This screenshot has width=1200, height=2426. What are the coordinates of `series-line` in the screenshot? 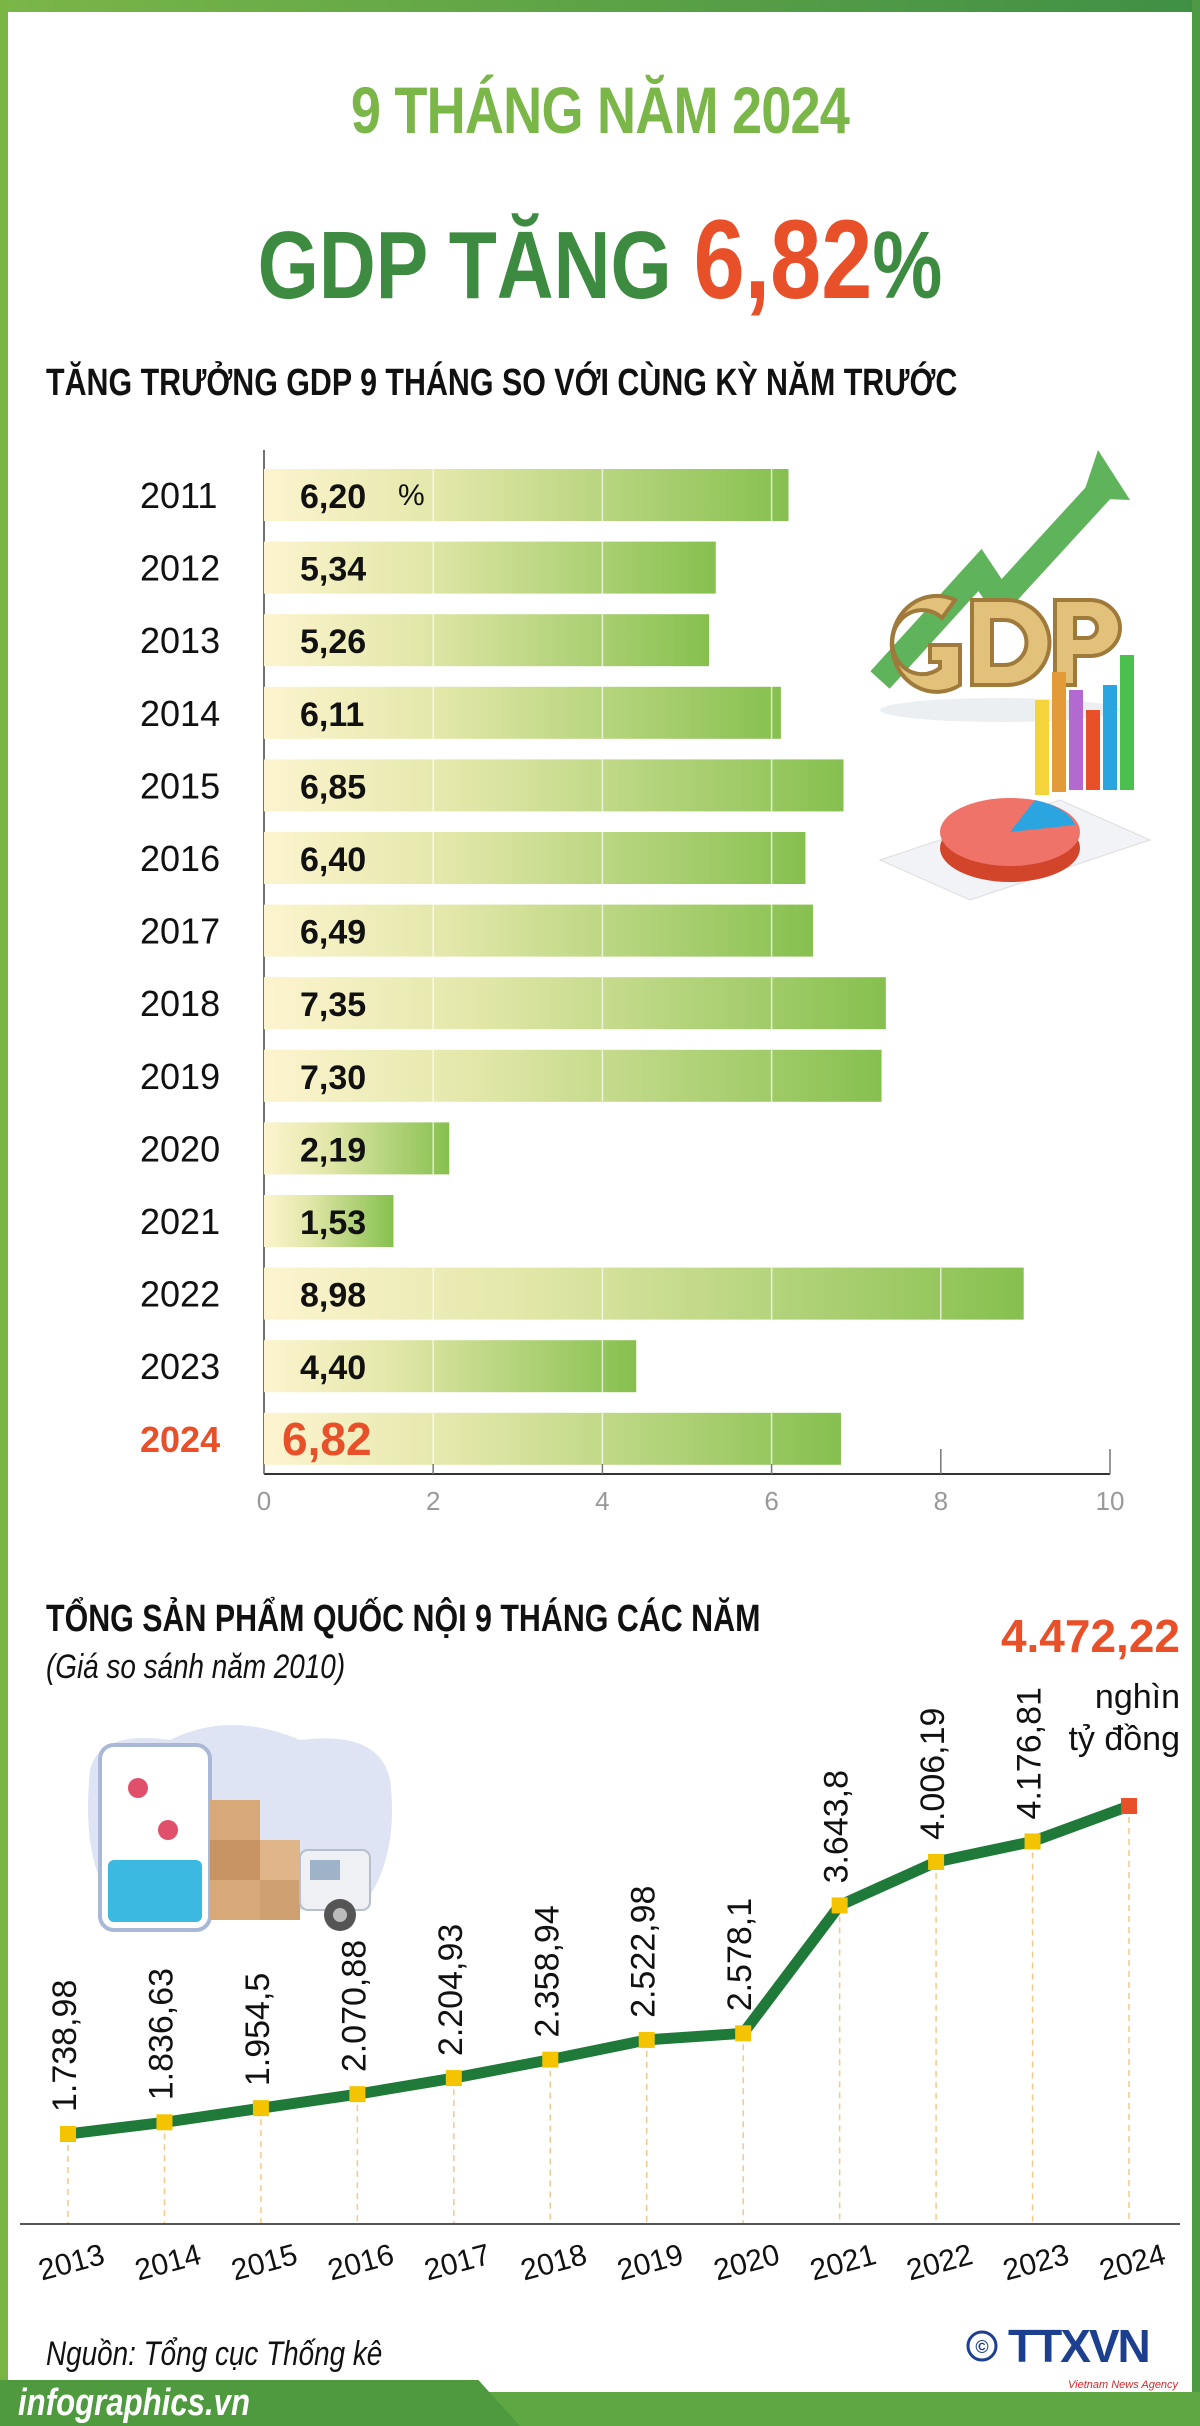 It's located at (599, 1970).